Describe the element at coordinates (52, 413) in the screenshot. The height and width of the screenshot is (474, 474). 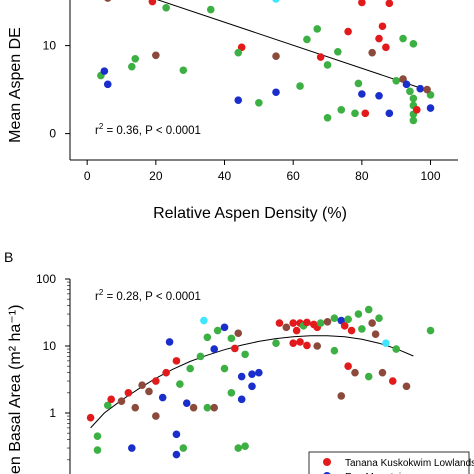
I see `panel-b-y-tick-label: 1` at that location.